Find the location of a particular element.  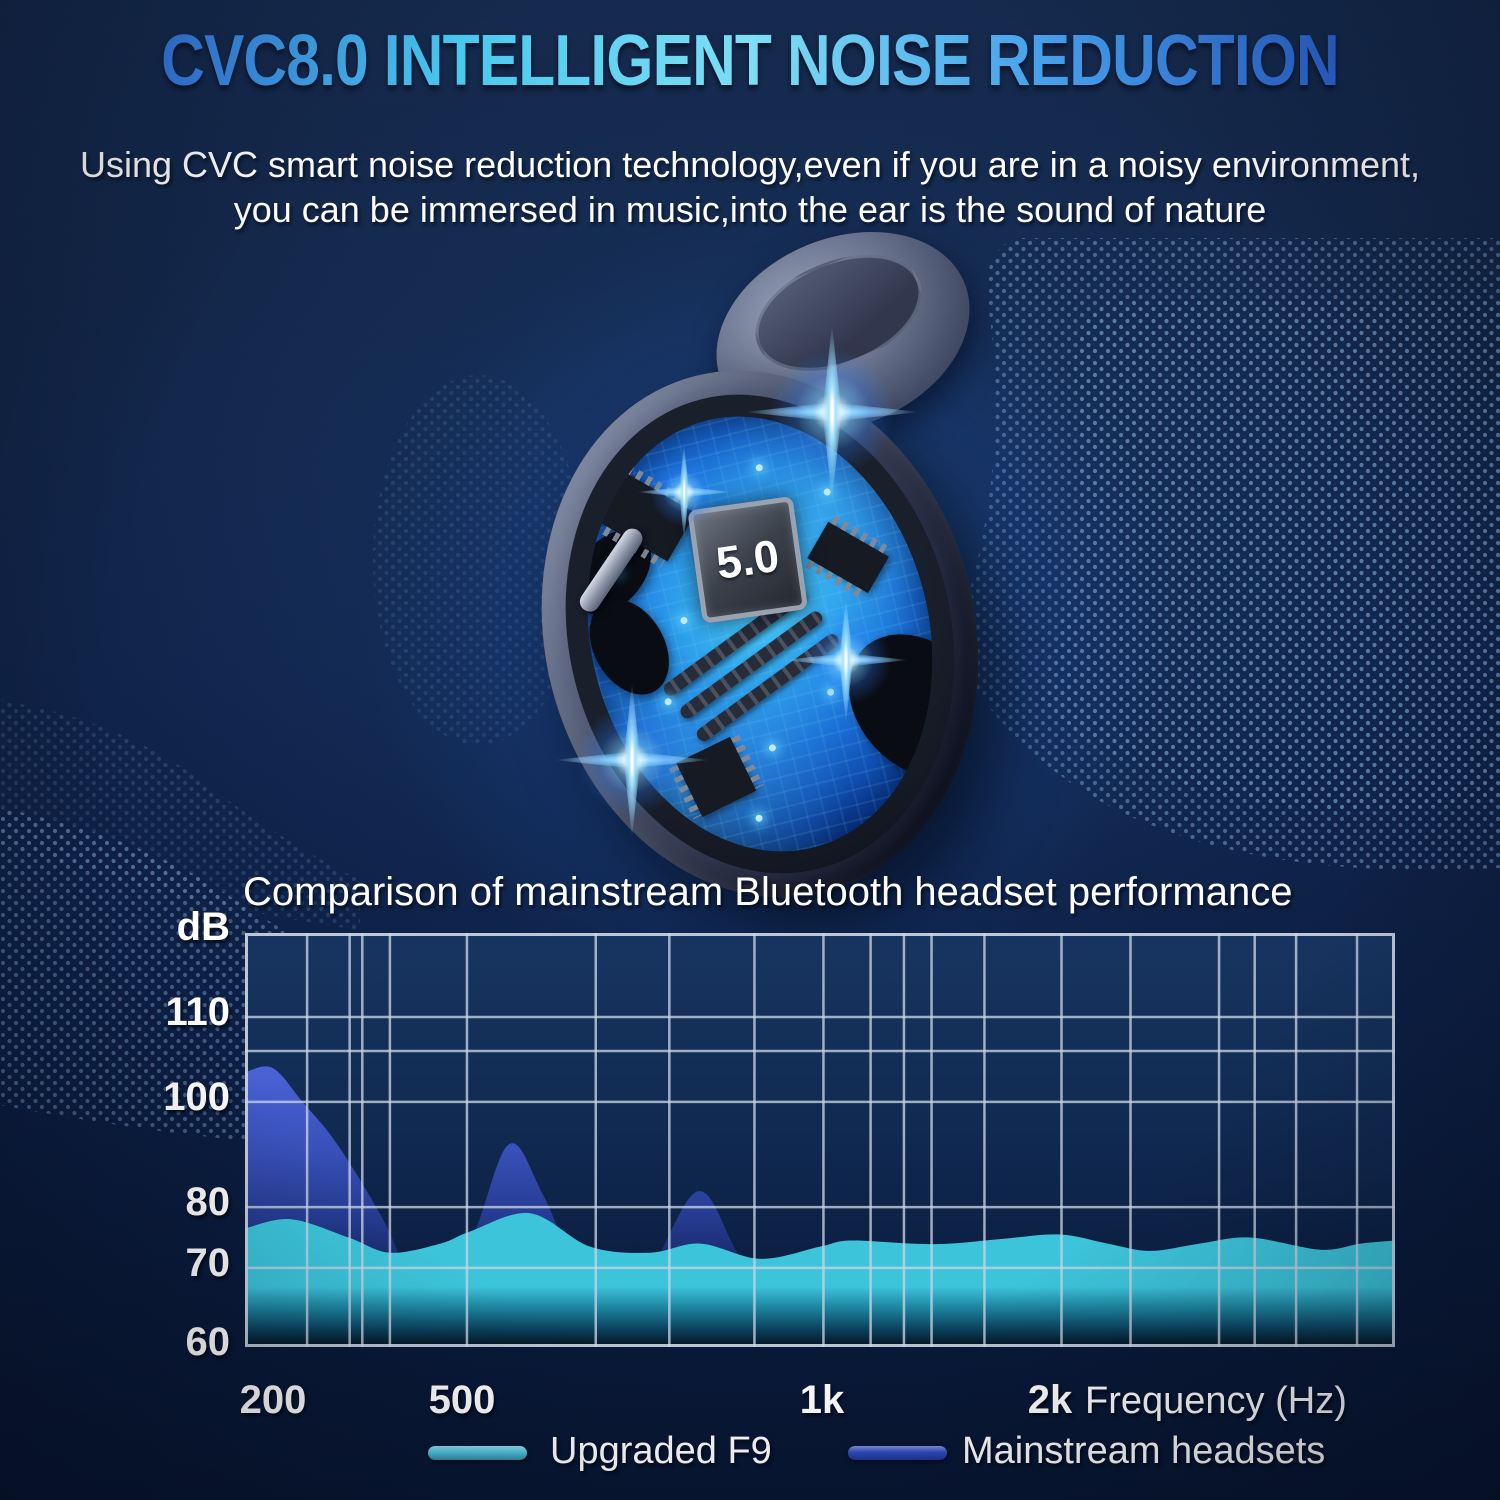

y-axis-tick-label: 80 is located at coordinates (208, 1202).